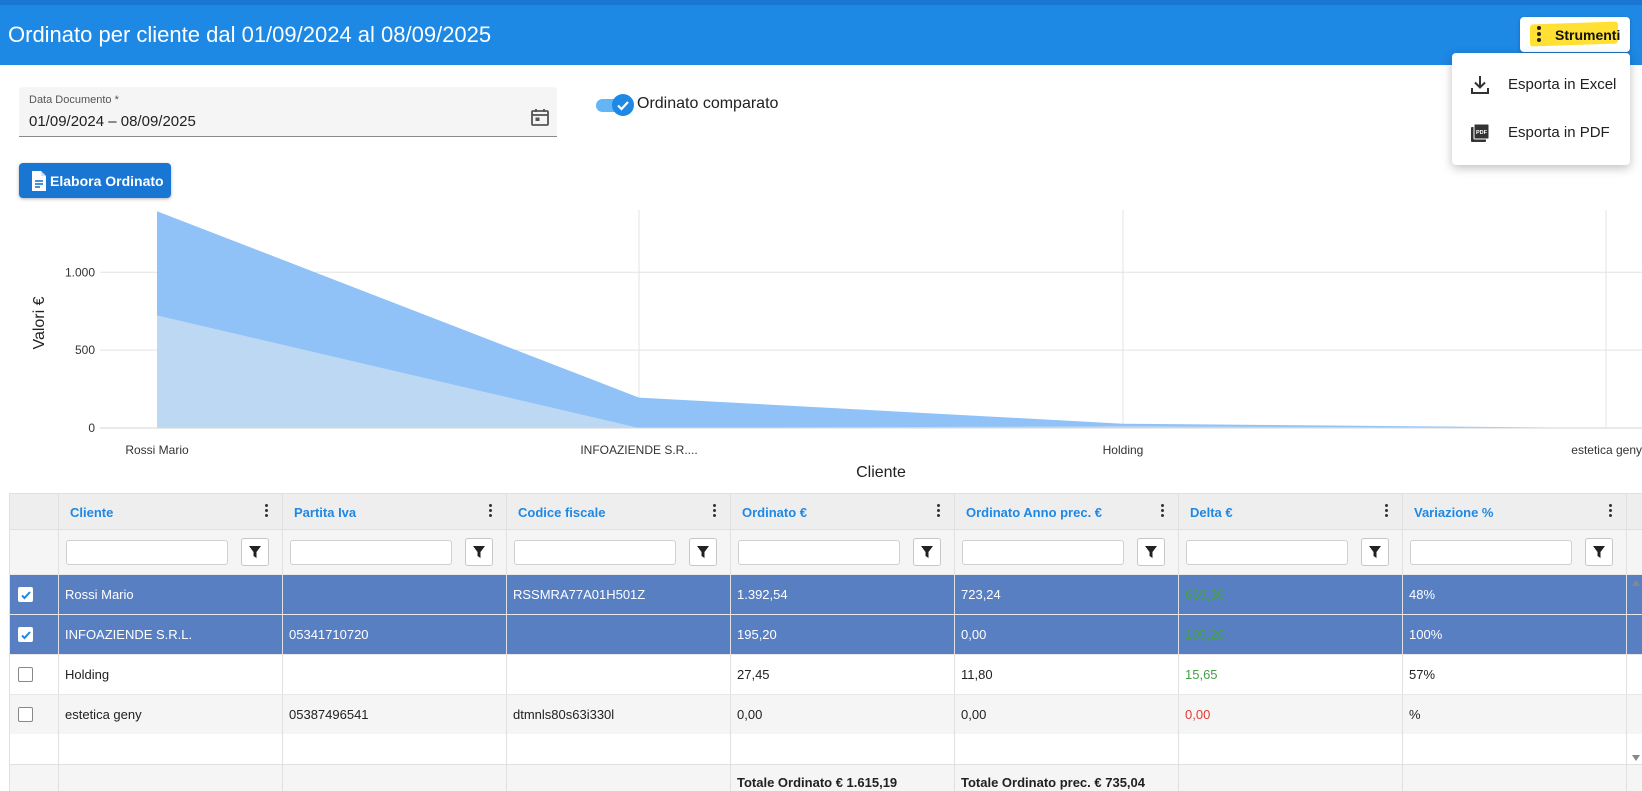  Describe the element at coordinates (371, 552) in the screenshot. I see `filter-input-partita-iva` at that location.